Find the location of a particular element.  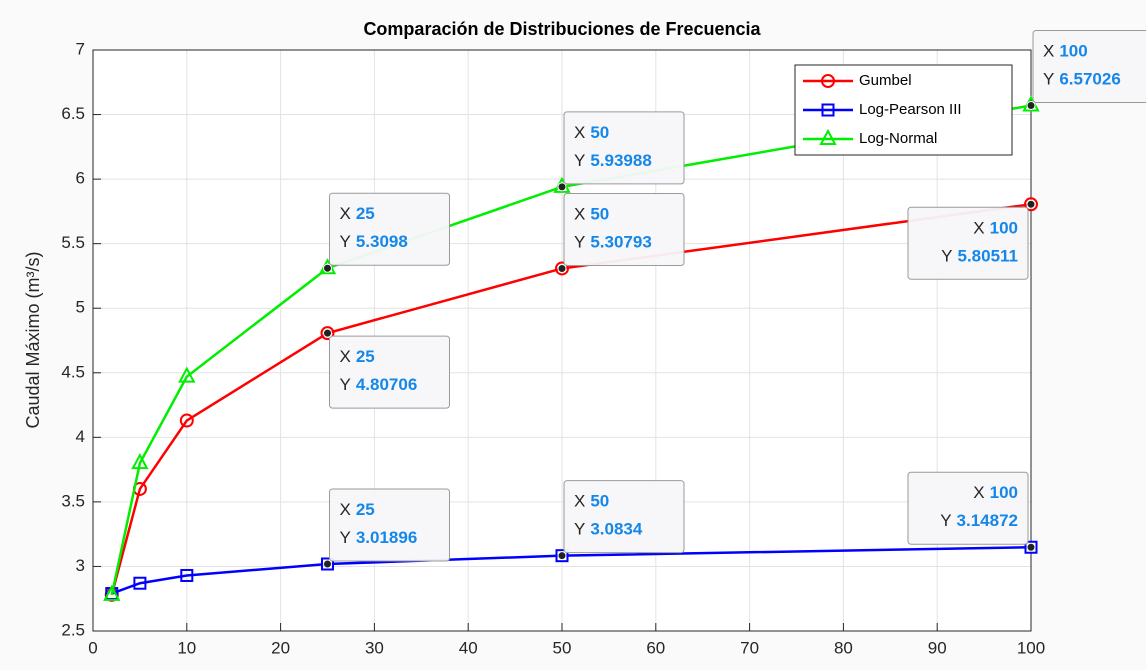

datatip: X 25 Y 5.3098 is located at coordinates (386, 232).